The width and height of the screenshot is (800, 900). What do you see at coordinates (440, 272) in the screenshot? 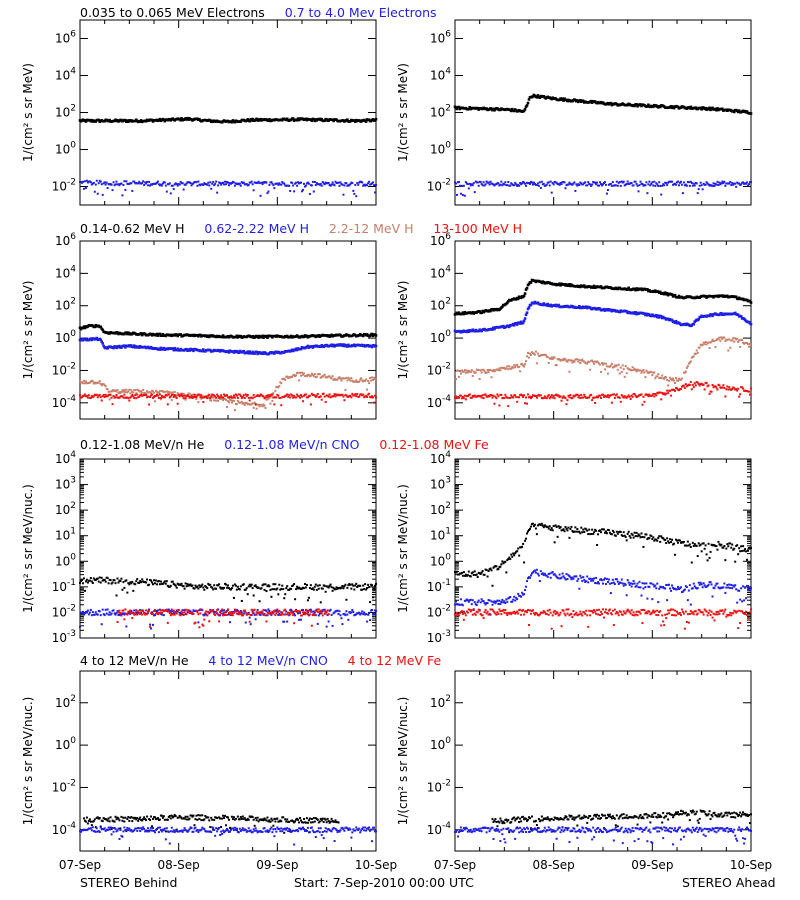
I see `y-tick-label-1-1-4: 10⁴` at bounding box center [440, 272].